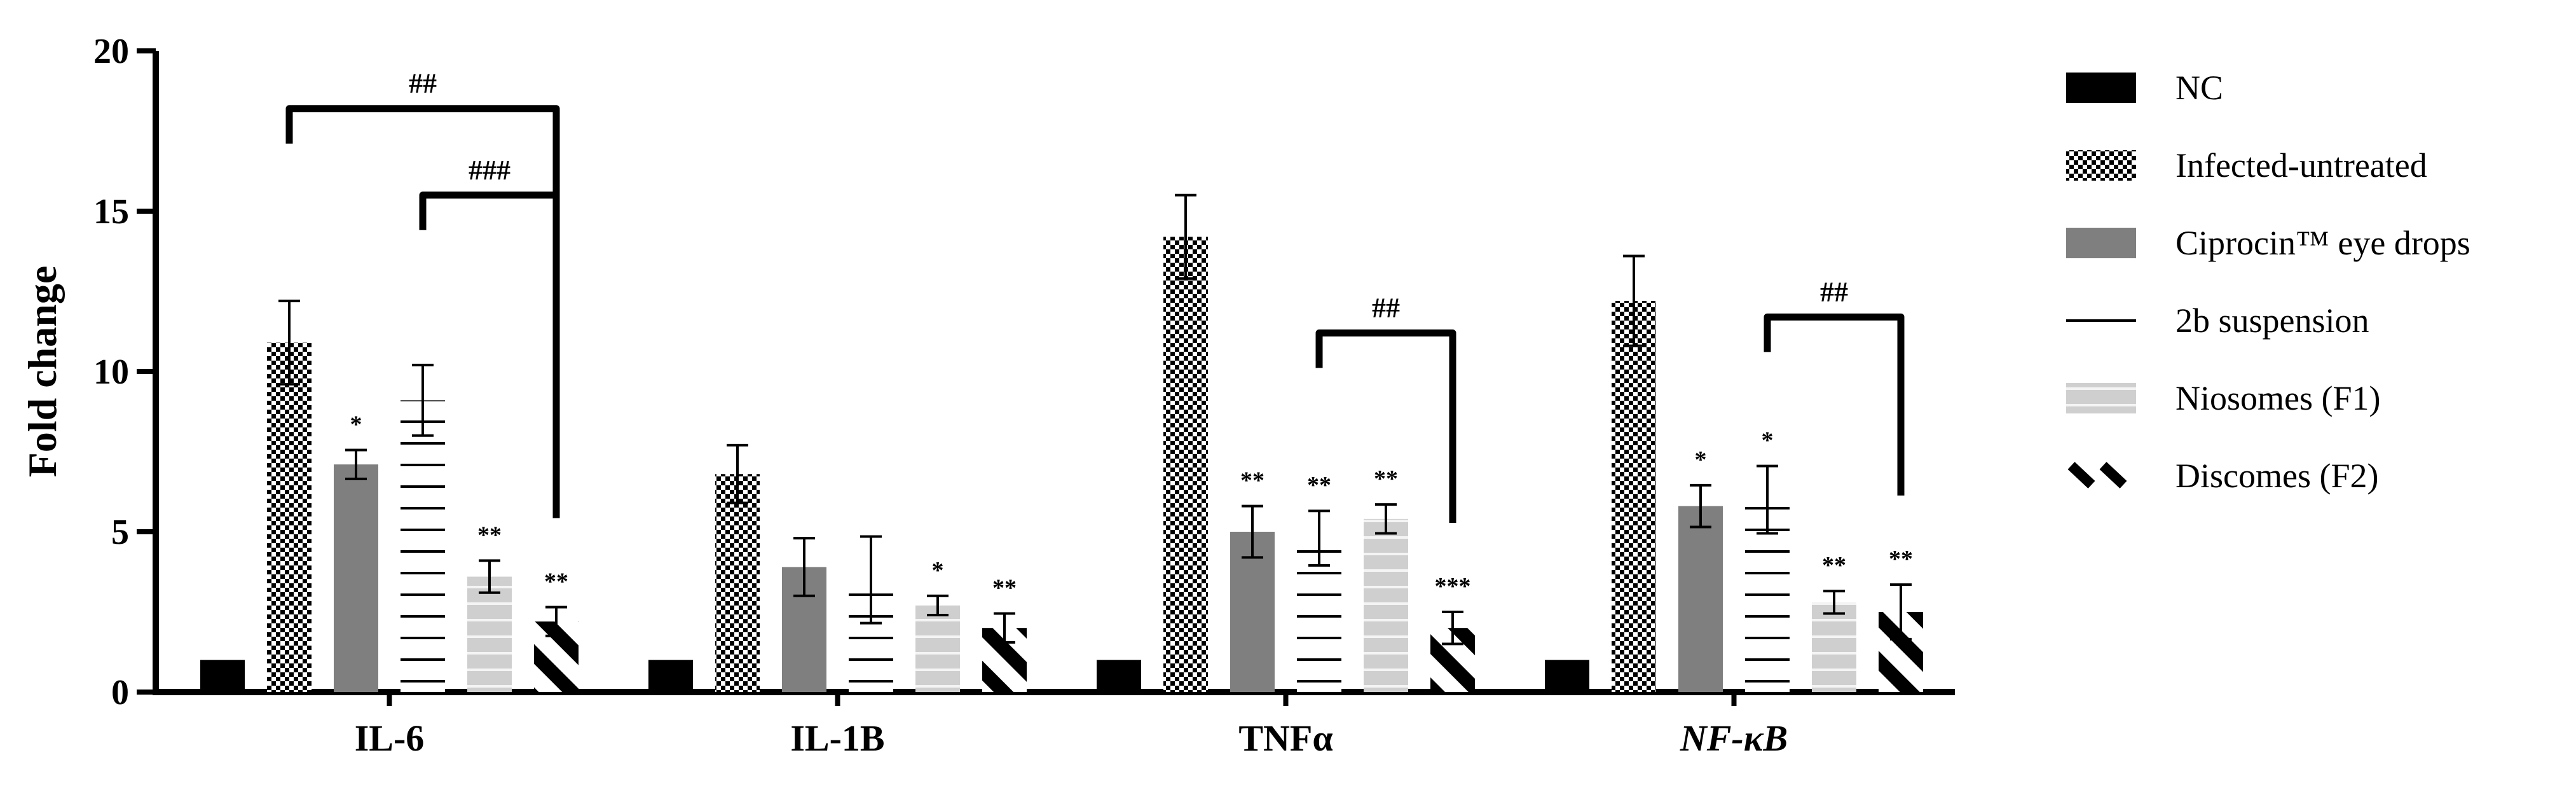 This screenshot has height=797, width=2576. I want to click on legend-label: Discomes (F2), so click(2276, 476).